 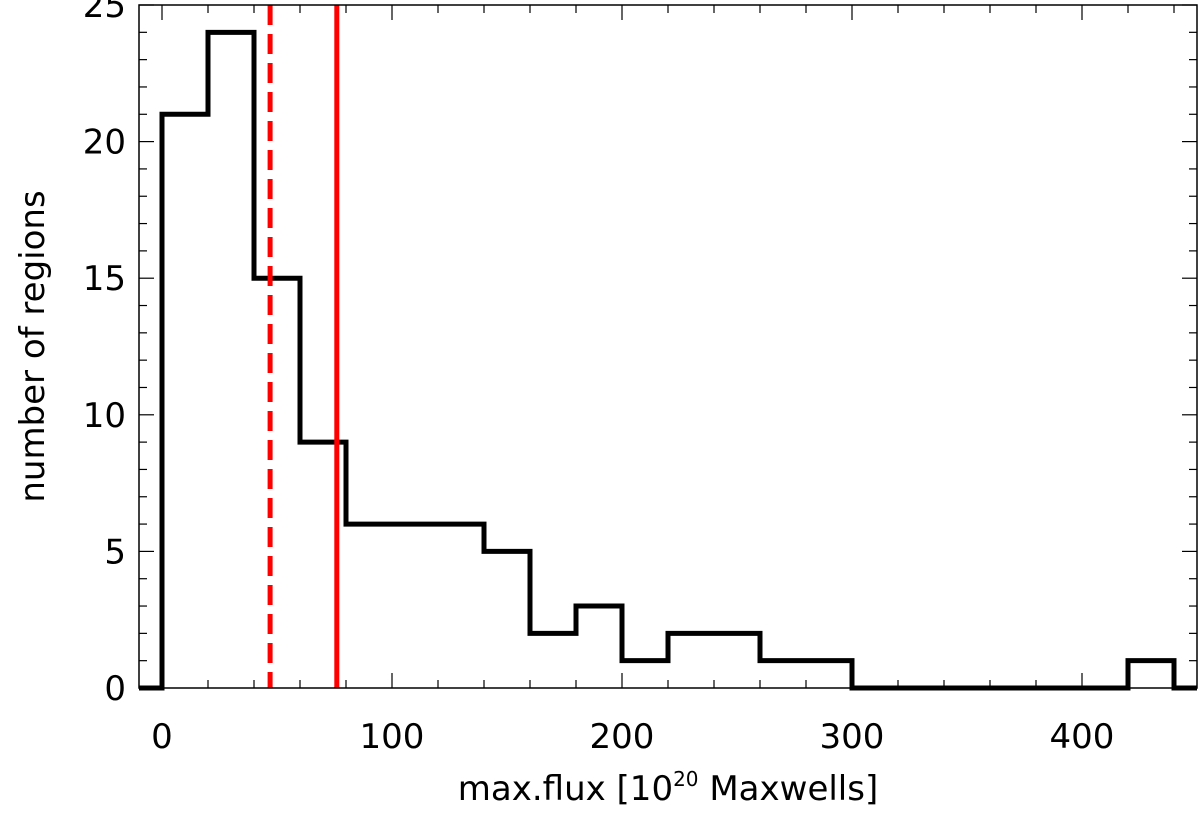 What do you see at coordinates (33, 346) in the screenshot?
I see `y-axis-label: number of regions` at bounding box center [33, 346].